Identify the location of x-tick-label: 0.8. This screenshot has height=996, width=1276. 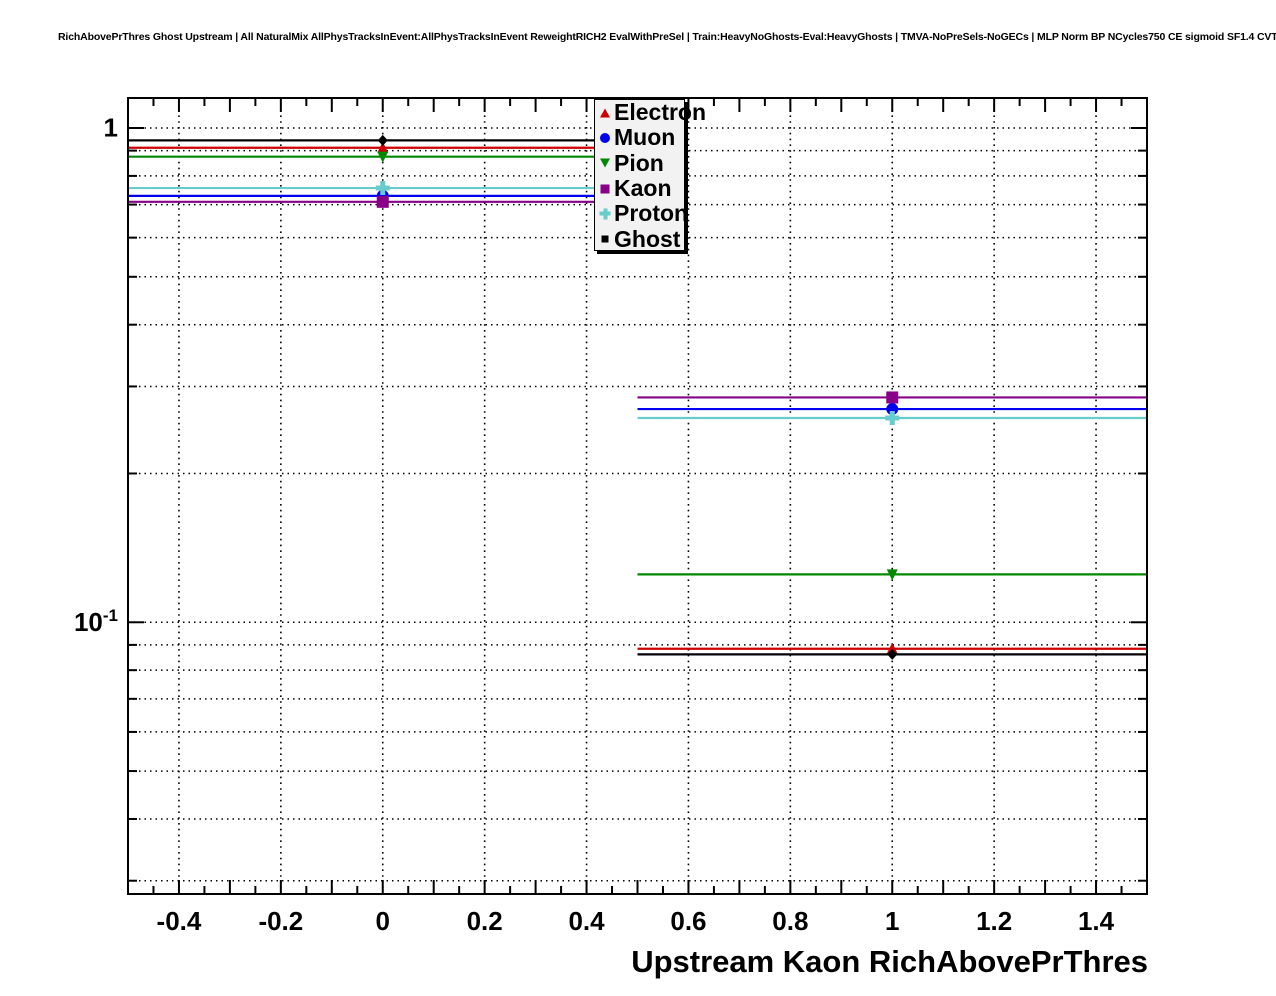
(790, 921).